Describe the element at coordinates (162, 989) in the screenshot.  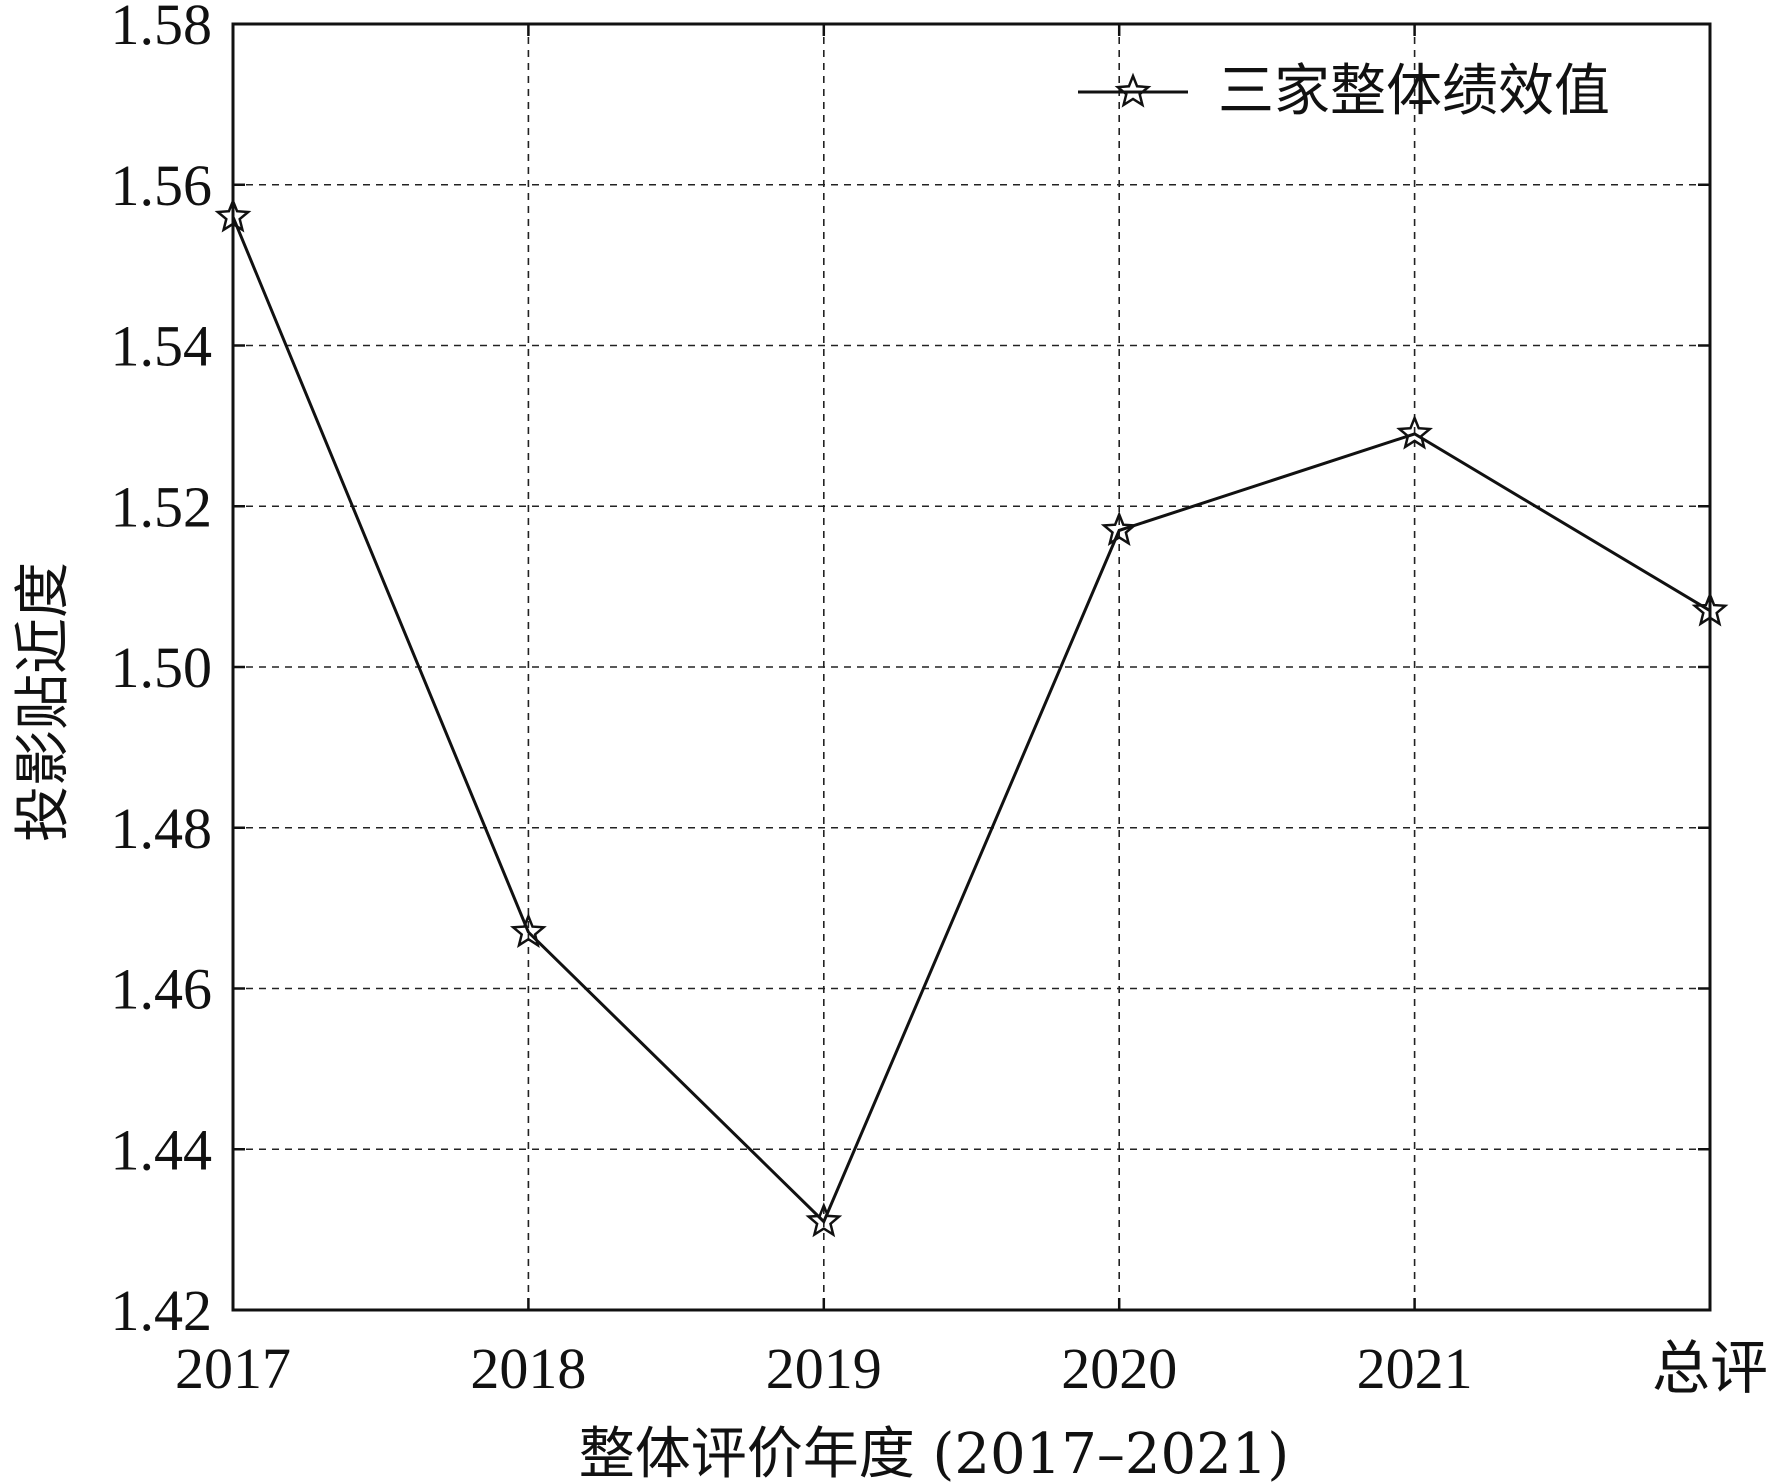
I see `y-tick-label: 1.46` at that location.